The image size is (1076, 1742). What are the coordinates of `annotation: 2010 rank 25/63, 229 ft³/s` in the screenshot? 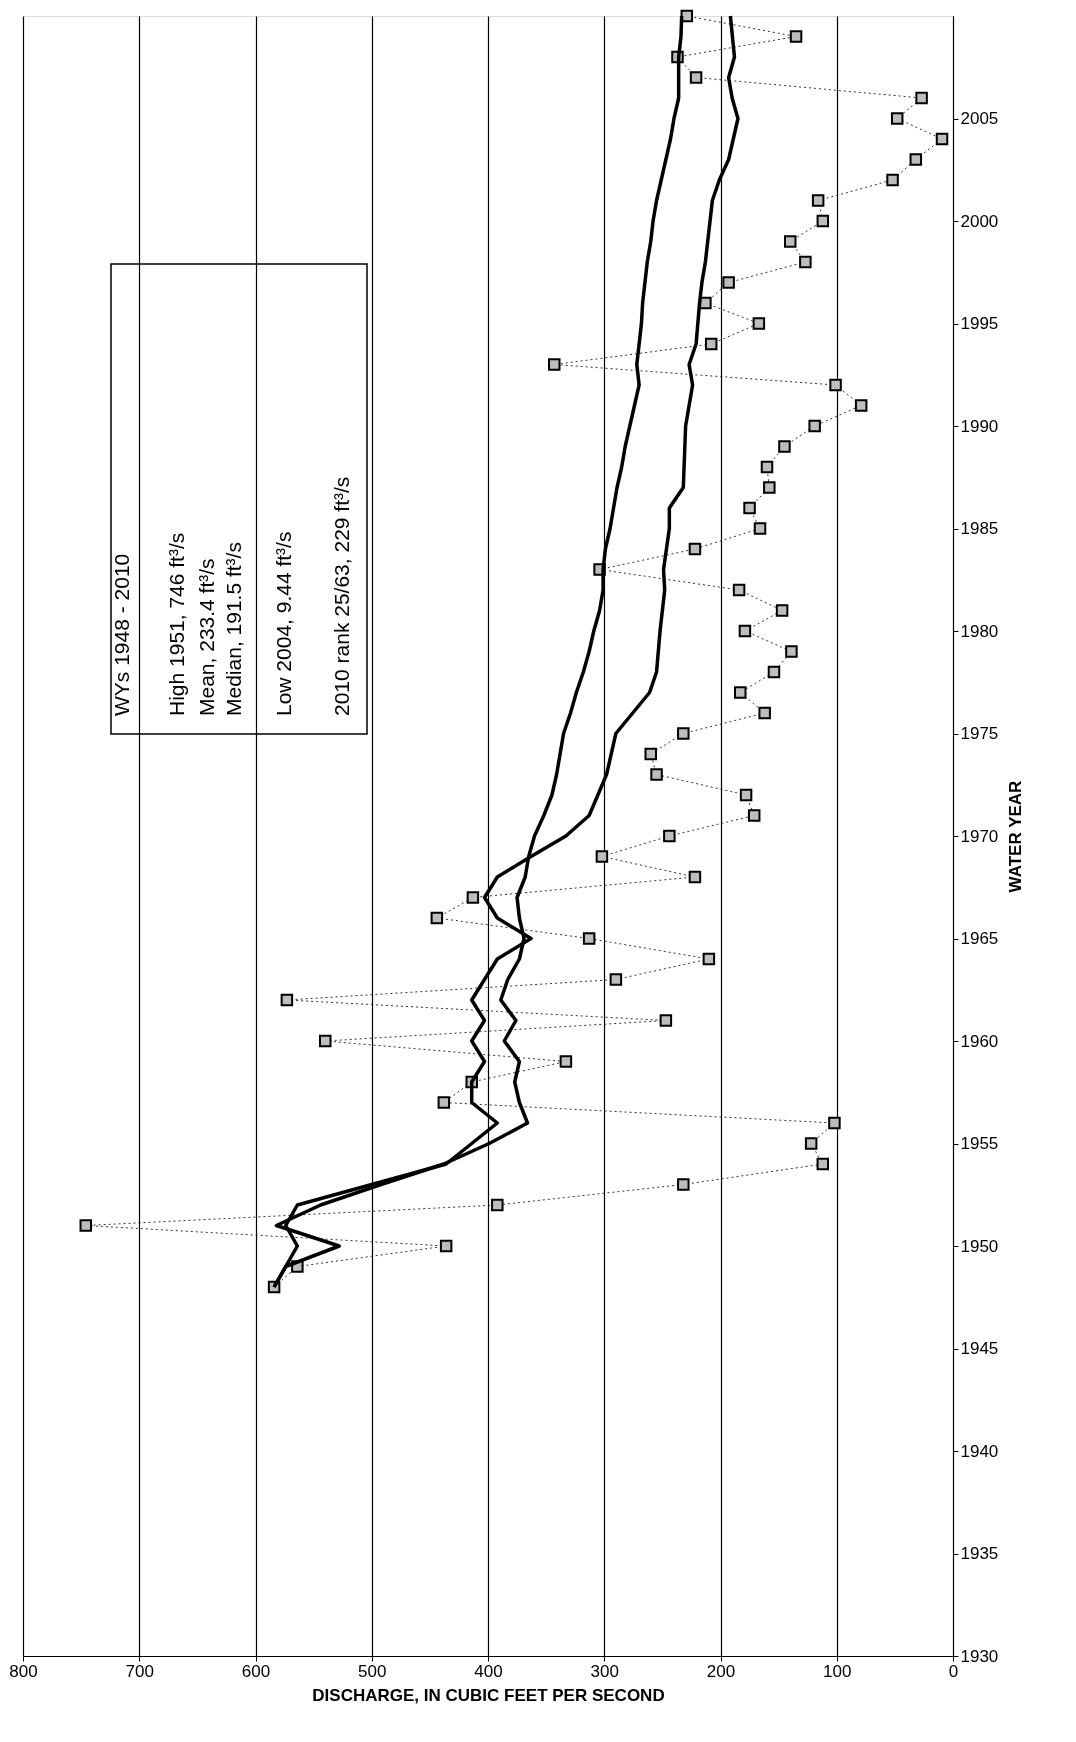 It's located at (341, 596).